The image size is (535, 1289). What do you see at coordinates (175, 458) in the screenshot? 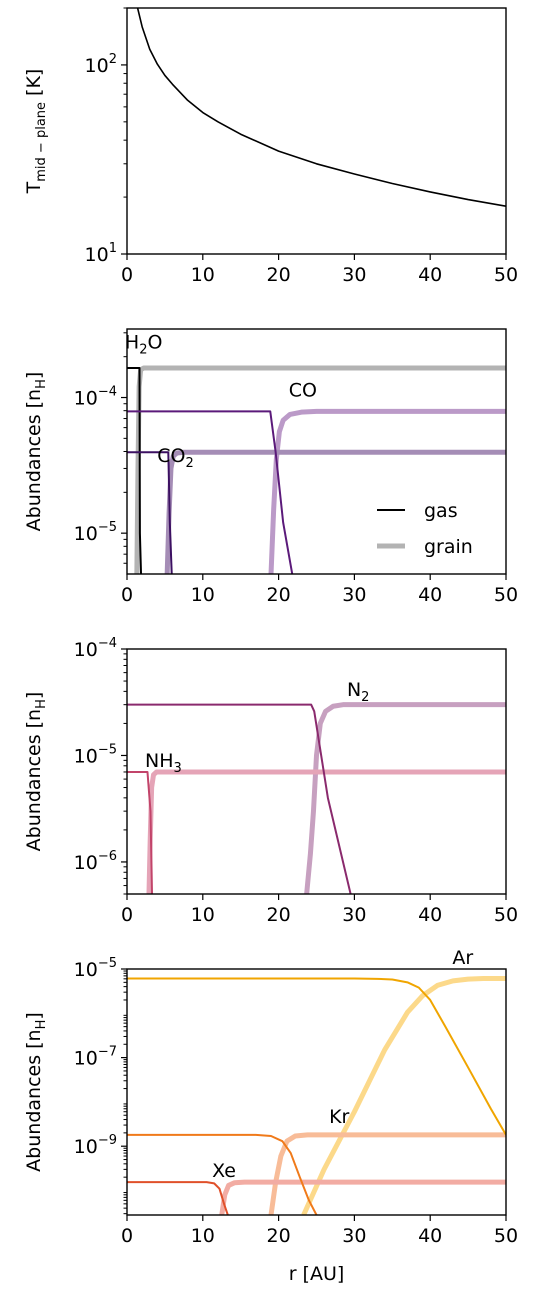
I see `series-label: CO2` at bounding box center [175, 458].